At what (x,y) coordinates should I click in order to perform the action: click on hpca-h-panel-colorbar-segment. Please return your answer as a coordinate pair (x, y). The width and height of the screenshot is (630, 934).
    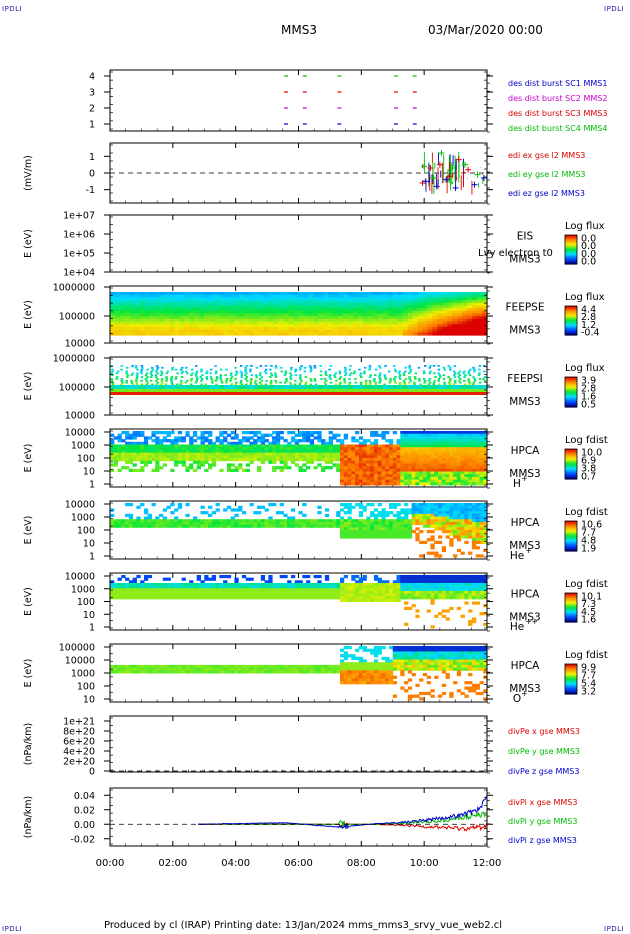
    Looking at the image, I should click on (571, 456).